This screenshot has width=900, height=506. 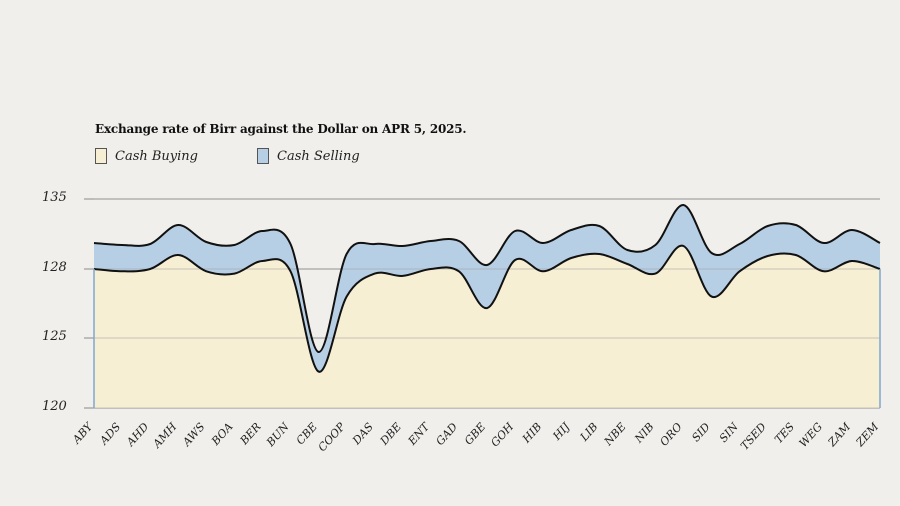 I want to click on x-tick-label-sin: SIN, so click(x=729, y=432).